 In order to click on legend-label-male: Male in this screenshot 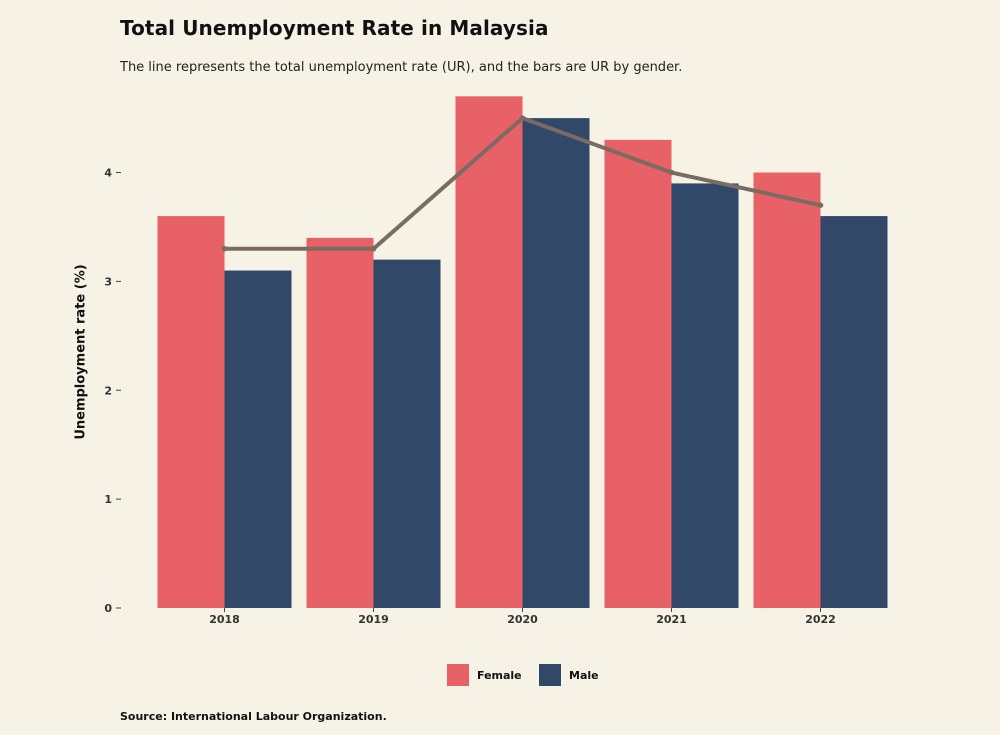, I will do `click(584, 675)`.